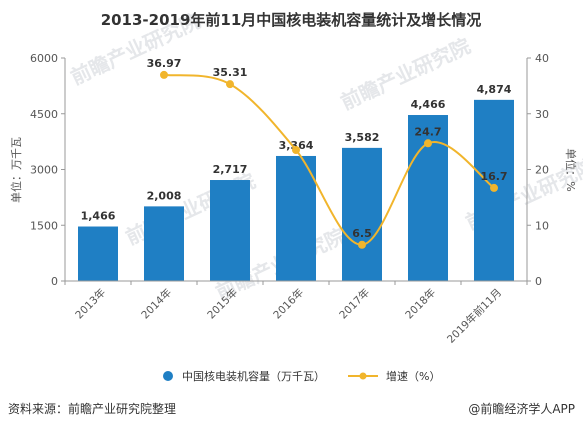 This screenshot has height=432, width=583. I want to click on x-tick-label: 2013年, so click(91, 304).